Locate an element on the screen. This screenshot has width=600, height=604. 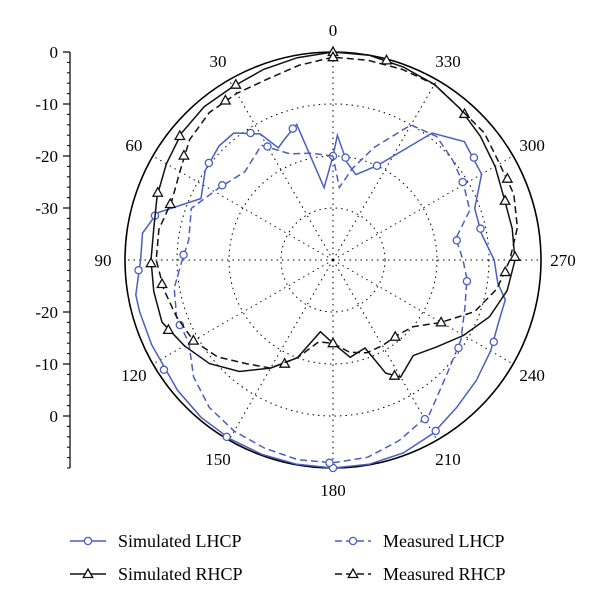
angle-tick-label: 210 is located at coordinates (448, 459).